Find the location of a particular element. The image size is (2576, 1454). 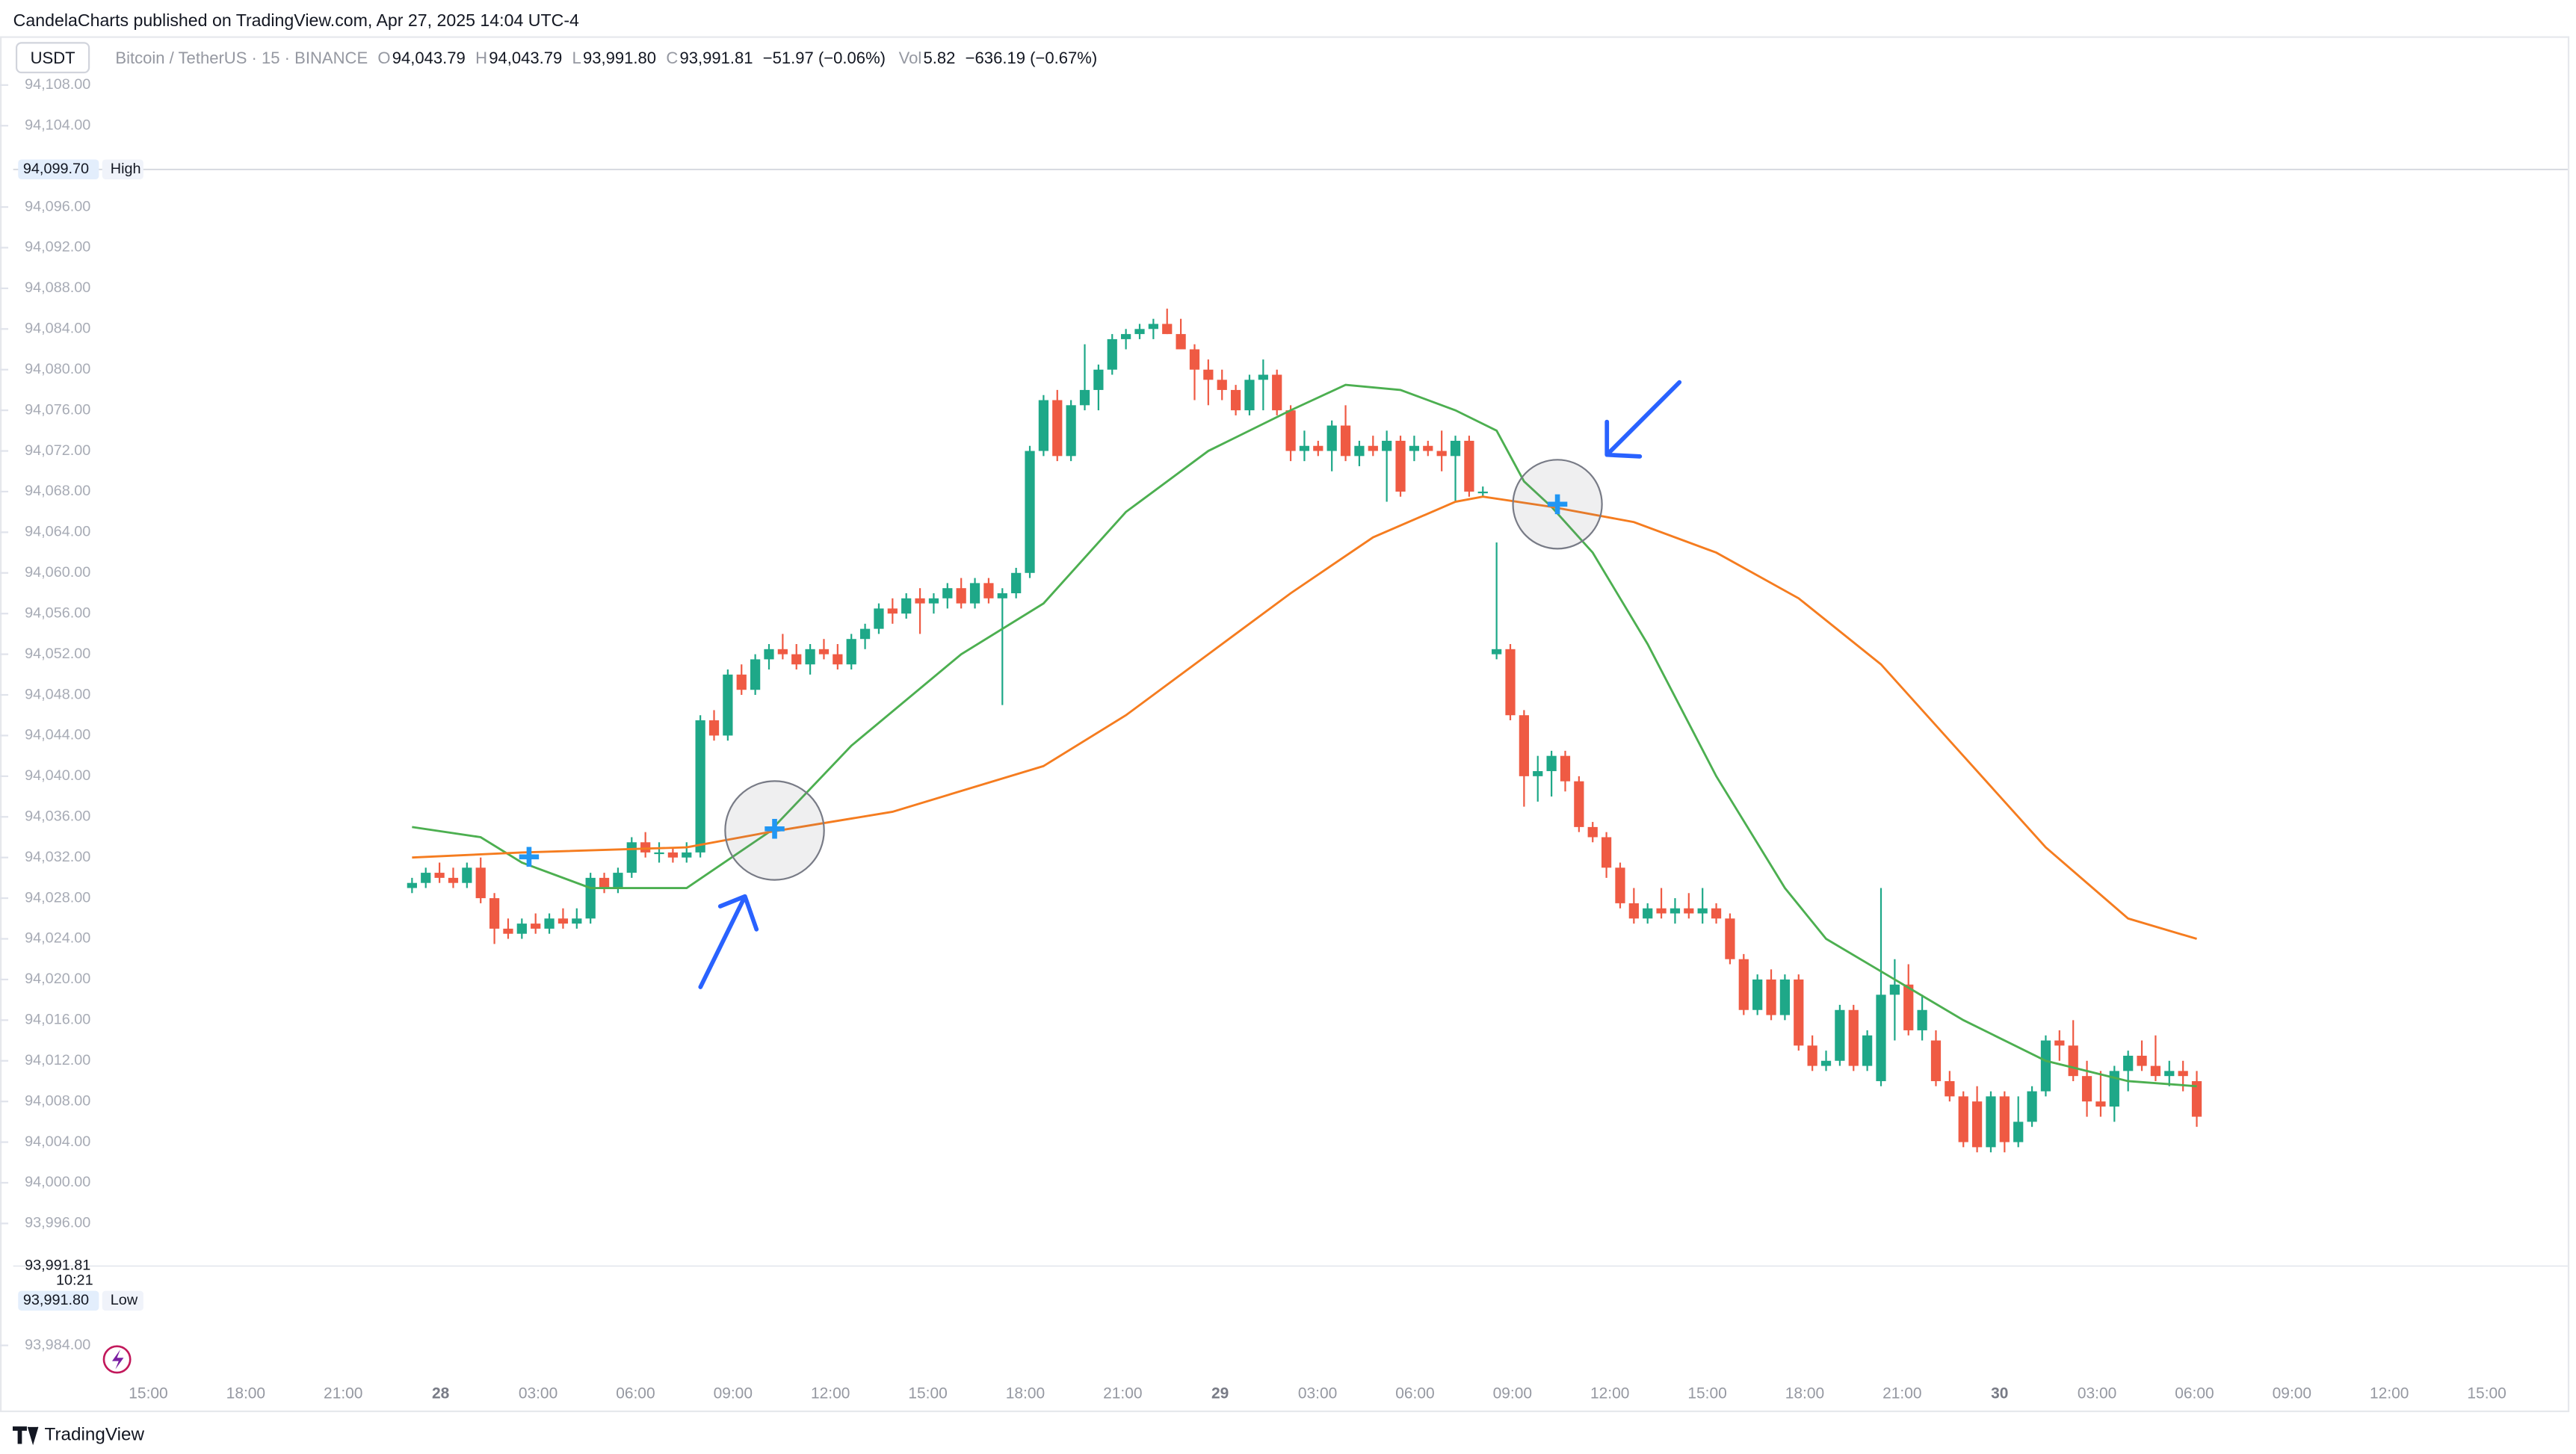

symbol-button-label: USDT is located at coordinates (53, 58).